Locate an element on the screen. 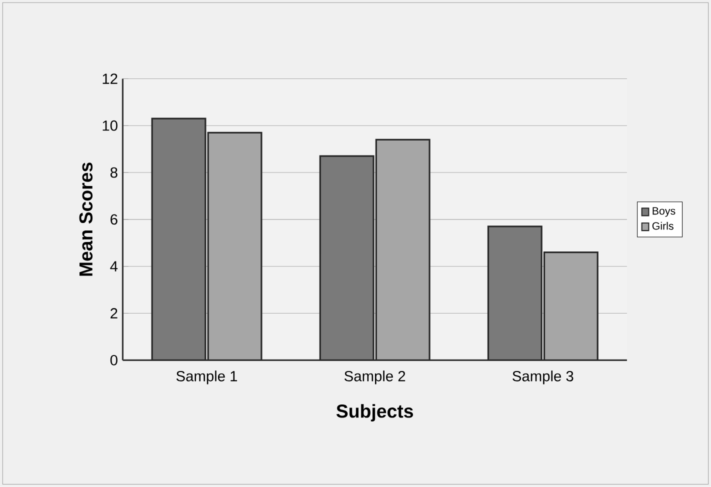 The width and height of the screenshot is (711, 487). y-tick-label: 12 is located at coordinates (110, 79).